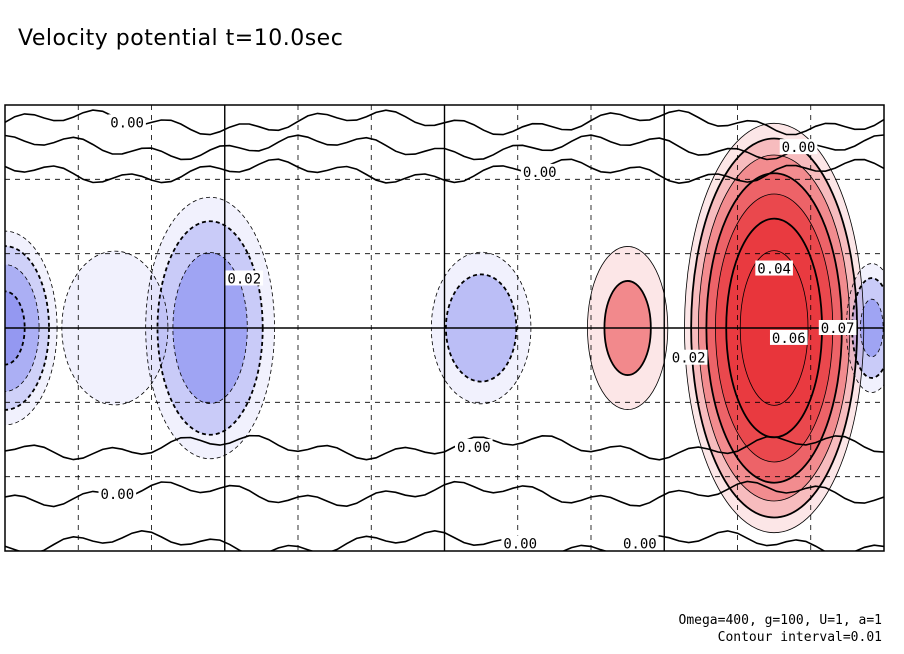  I want to click on contour-label-10: 0.02, so click(689, 359).